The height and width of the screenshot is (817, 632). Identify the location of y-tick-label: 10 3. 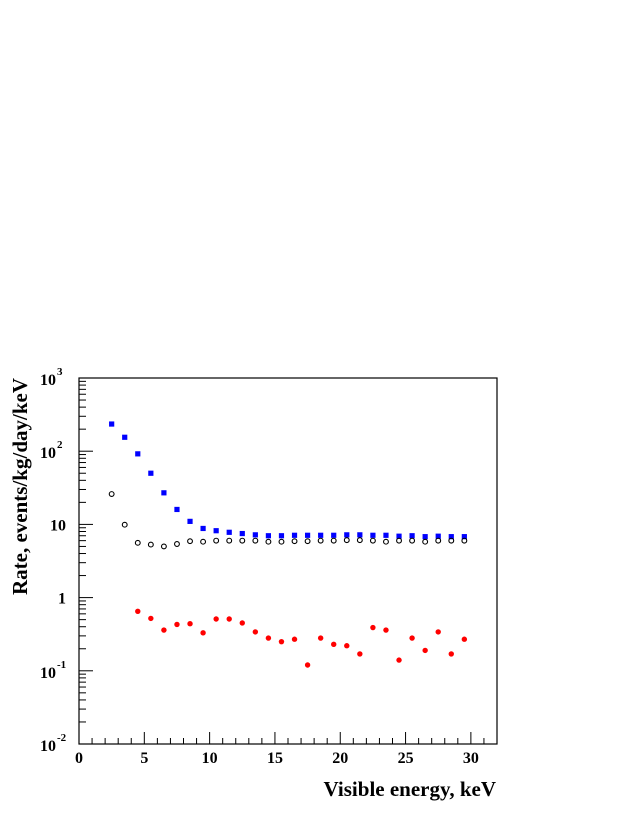
(51, 377).